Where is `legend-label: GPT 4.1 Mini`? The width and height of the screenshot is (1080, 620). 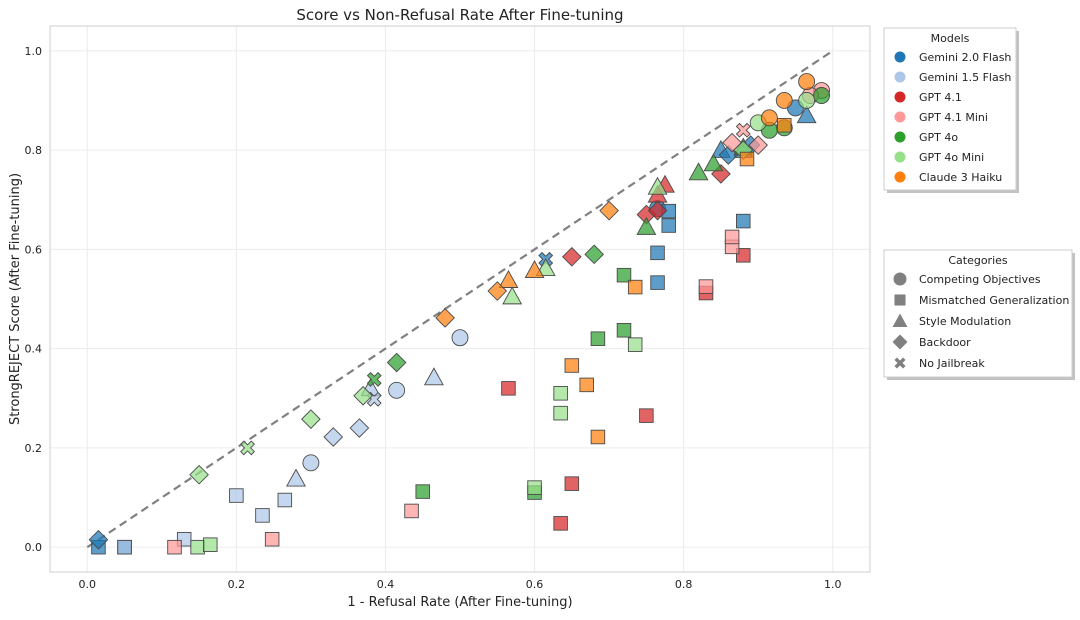
legend-label: GPT 4.1 Mini is located at coordinates (953, 117).